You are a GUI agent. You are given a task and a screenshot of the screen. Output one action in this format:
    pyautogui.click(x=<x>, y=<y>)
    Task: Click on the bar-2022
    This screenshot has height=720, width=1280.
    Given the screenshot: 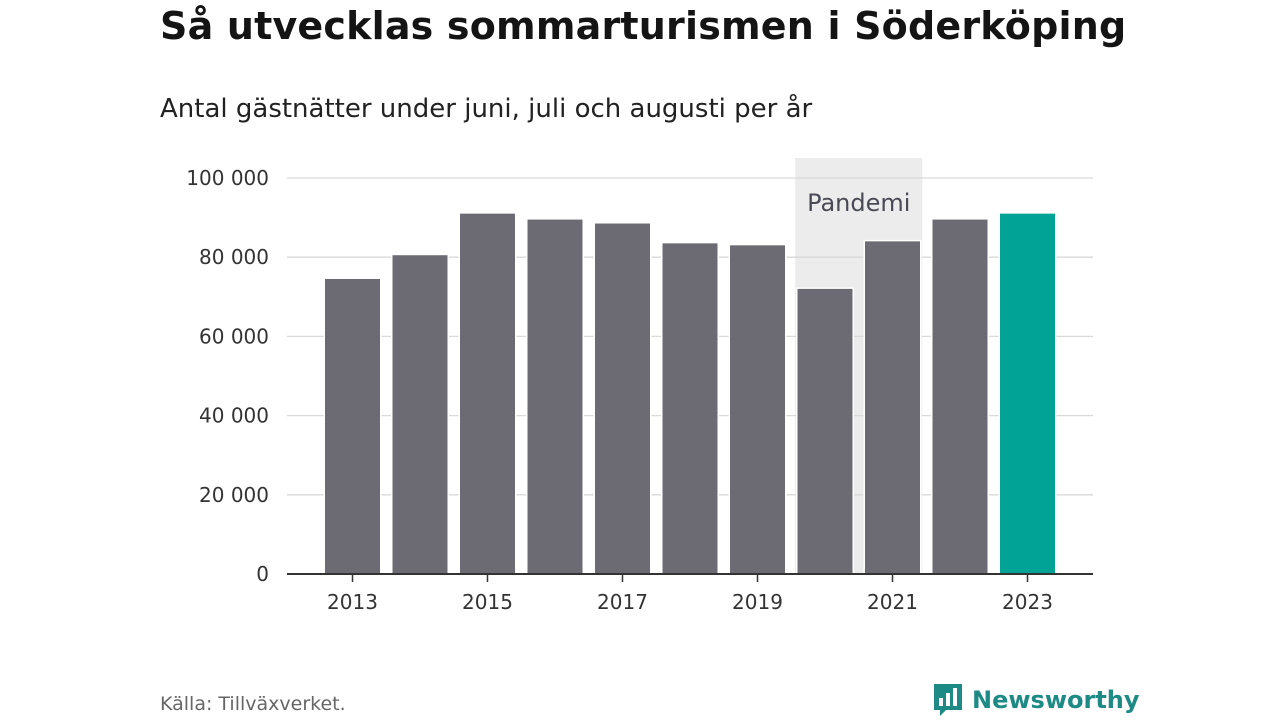 What is the action you would take?
    pyautogui.click(x=960, y=396)
    